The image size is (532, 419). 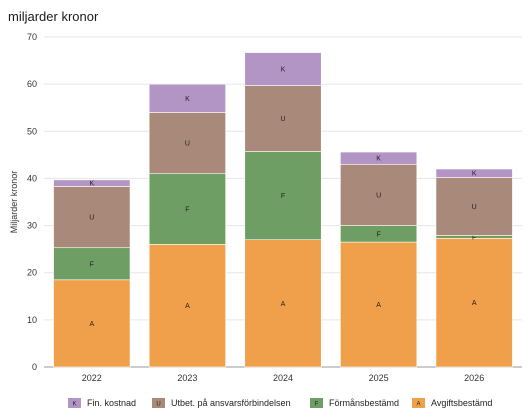 I want to click on legend-swatch-utbet-p-ansvarsf-rbindelsen, so click(x=158, y=403).